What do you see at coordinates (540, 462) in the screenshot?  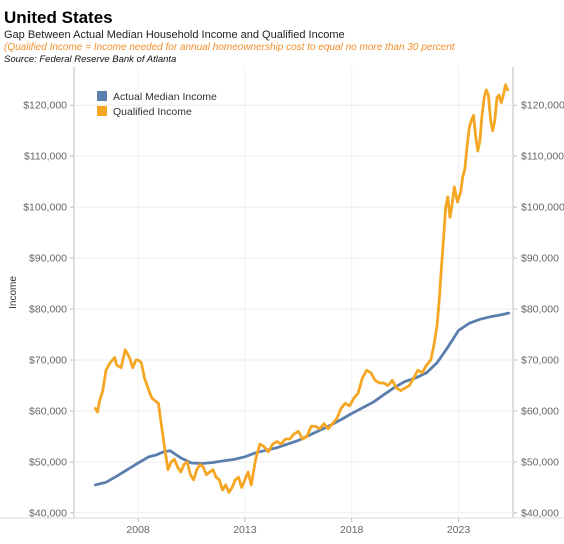 I see `y-tick-label-right: $50,000` at bounding box center [540, 462].